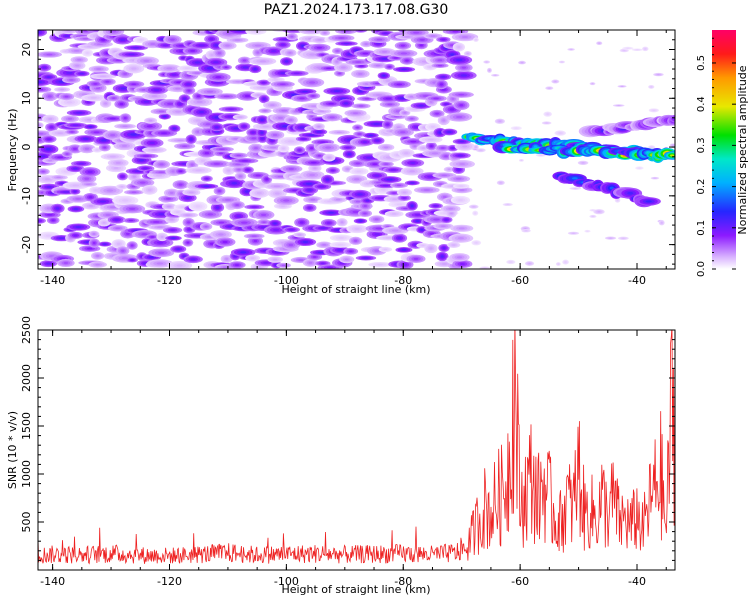 The width and height of the screenshot is (750, 604). Describe the element at coordinates (701, 63) in the screenshot. I see `colorbar-tick-label: 0.5` at that location.